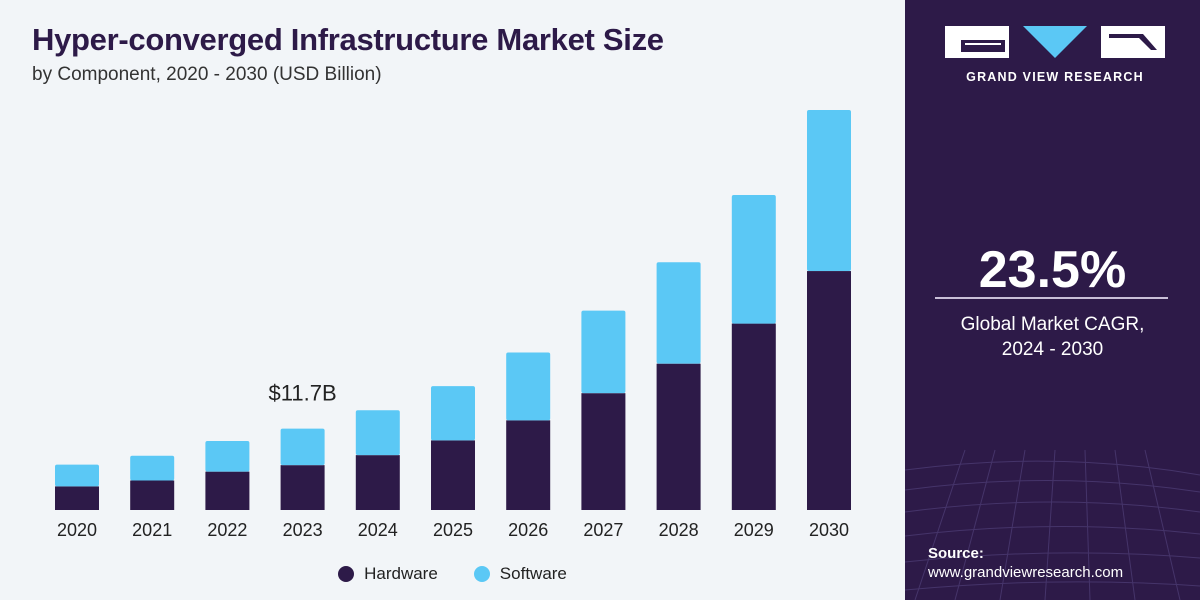  Describe the element at coordinates (303, 393) in the screenshot. I see `data-label-2023: $11.7B` at that location.